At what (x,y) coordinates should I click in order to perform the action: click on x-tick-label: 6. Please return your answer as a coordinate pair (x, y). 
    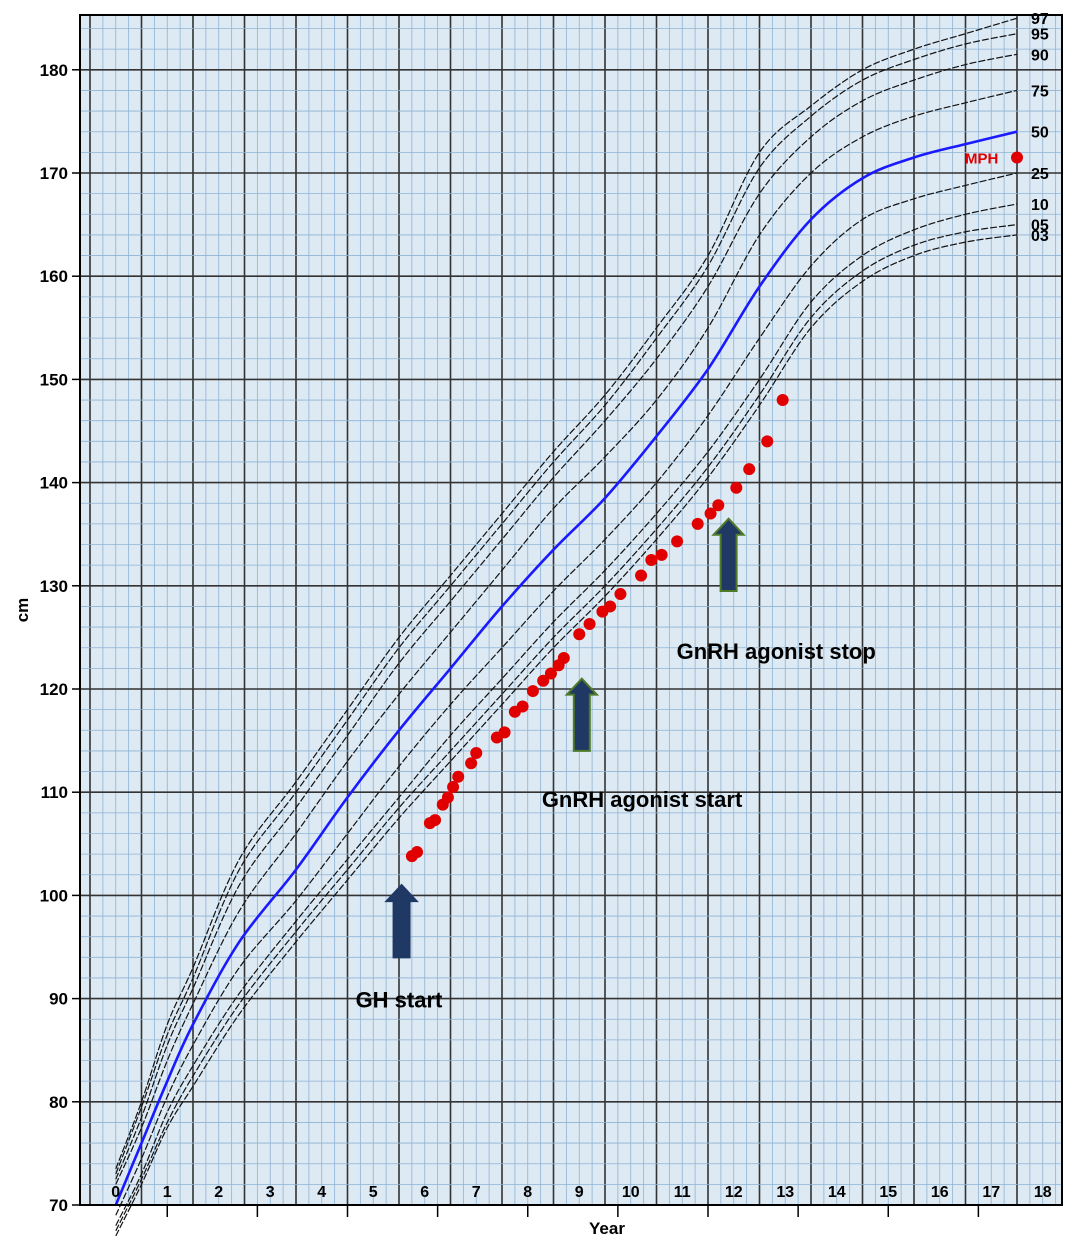
    Looking at the image, I should click on (424, 1192).